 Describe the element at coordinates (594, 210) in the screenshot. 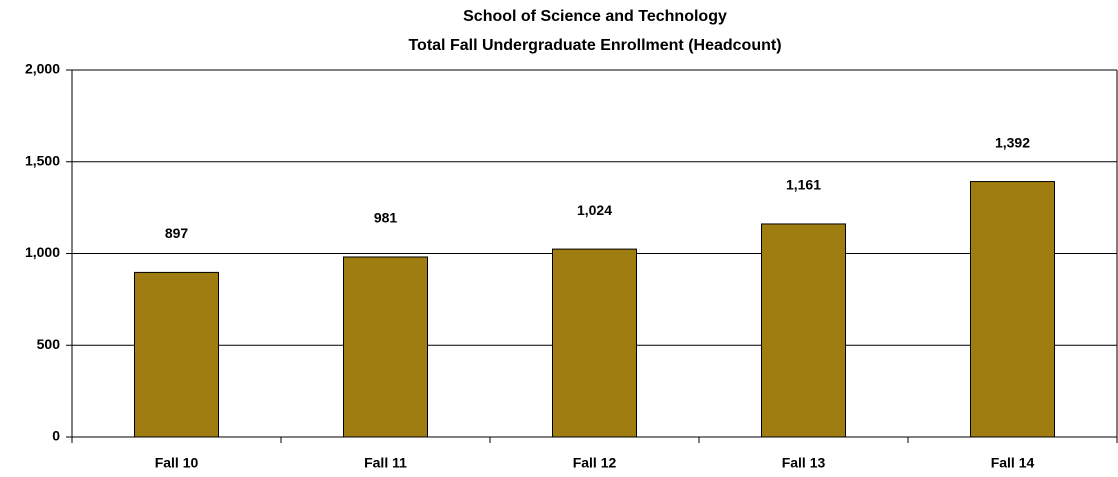

I see `value-label: 1,024` at that location.